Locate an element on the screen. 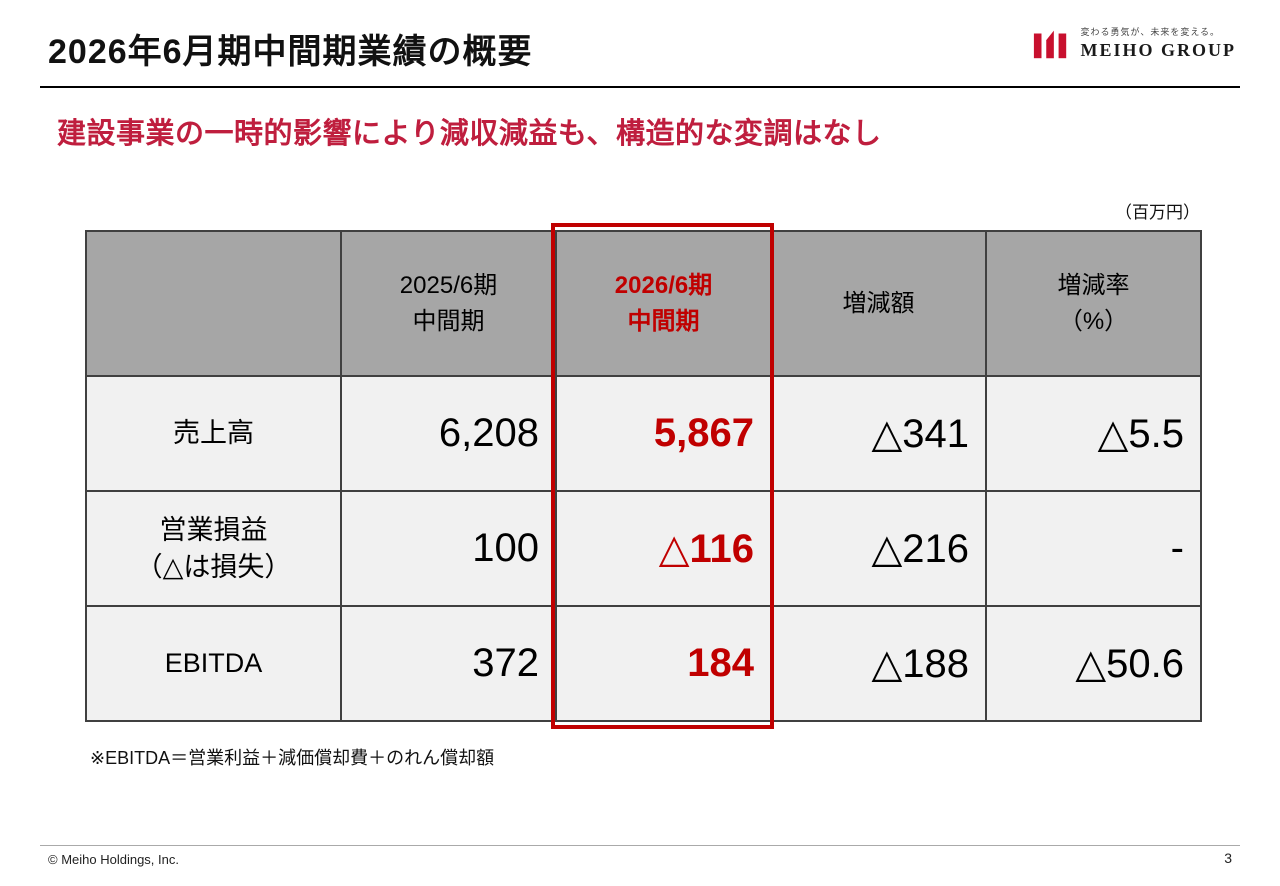  cell-sales-change: △341 is located at coordinates (878, 433).